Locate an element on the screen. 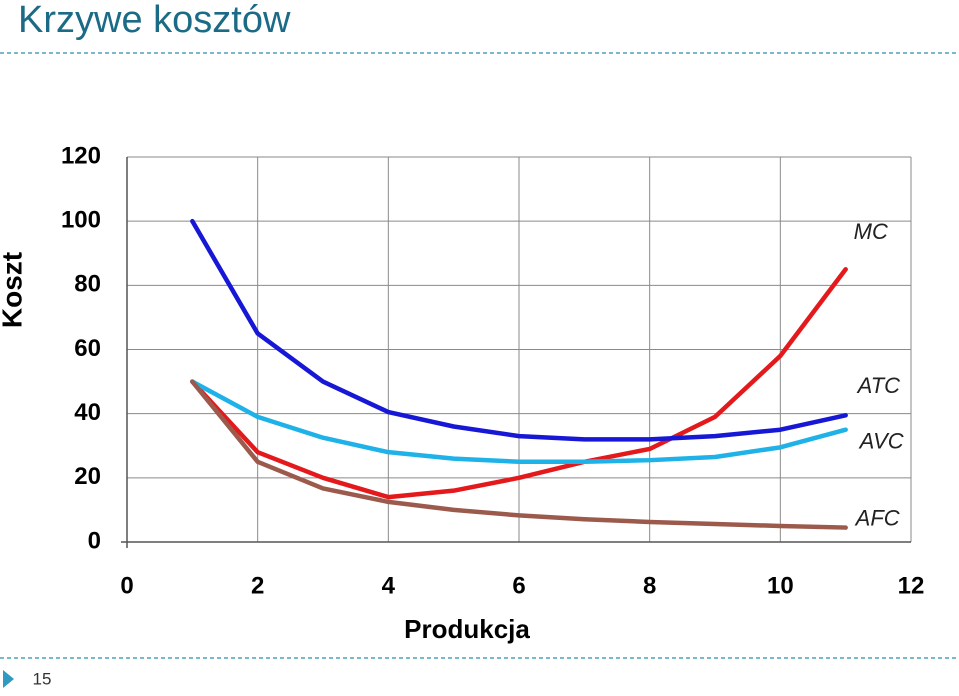  x-tick-label: 6 is located at coordinates (518, 585).